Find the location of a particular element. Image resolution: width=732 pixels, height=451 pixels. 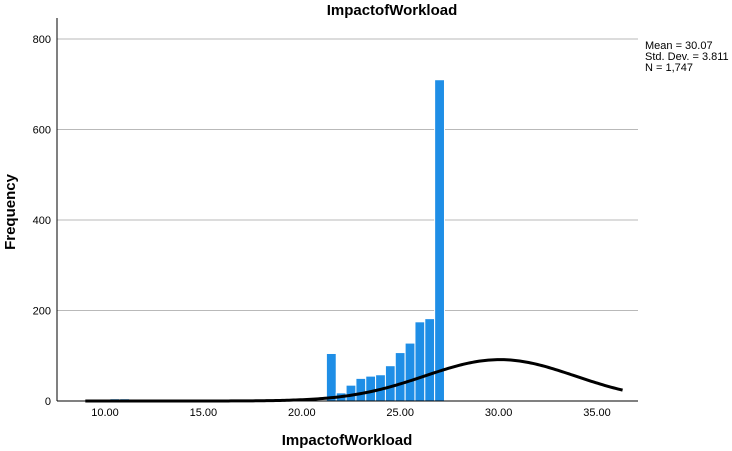

normal-curve is located at coordinates (354, 380).